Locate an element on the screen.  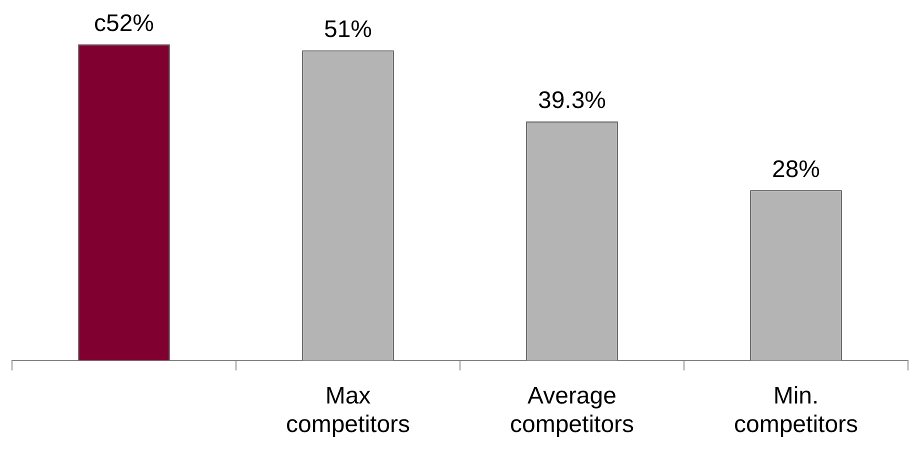
data-label: 28% is located at coordinates (796, 169).